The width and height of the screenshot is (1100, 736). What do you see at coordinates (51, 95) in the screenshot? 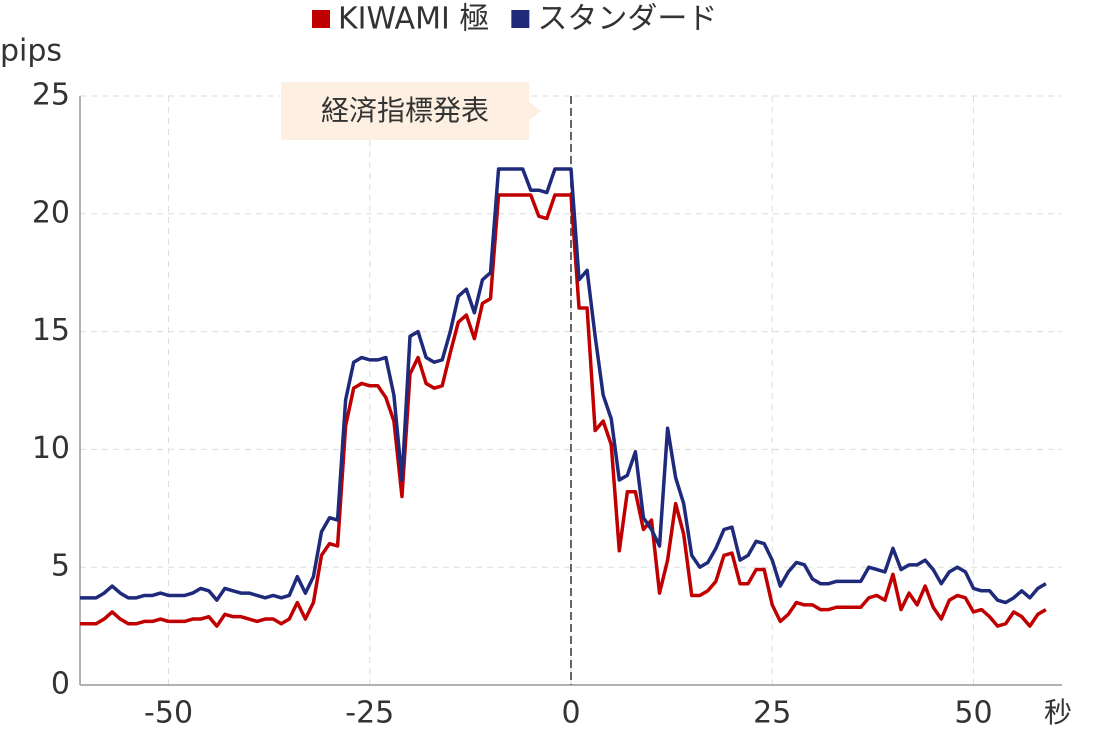
I see `y-tick-label: 25` at bounding box center [51, 95].